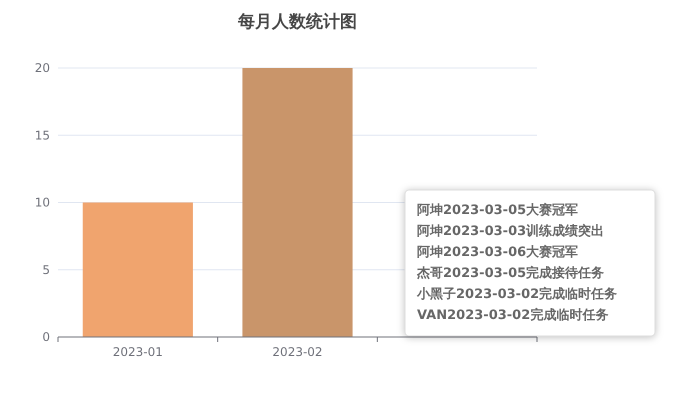  Describe the element at coordinates (512, 315) in the screenshot. I see `annotation: VAN2023-03-02完成临时任务` at that location.